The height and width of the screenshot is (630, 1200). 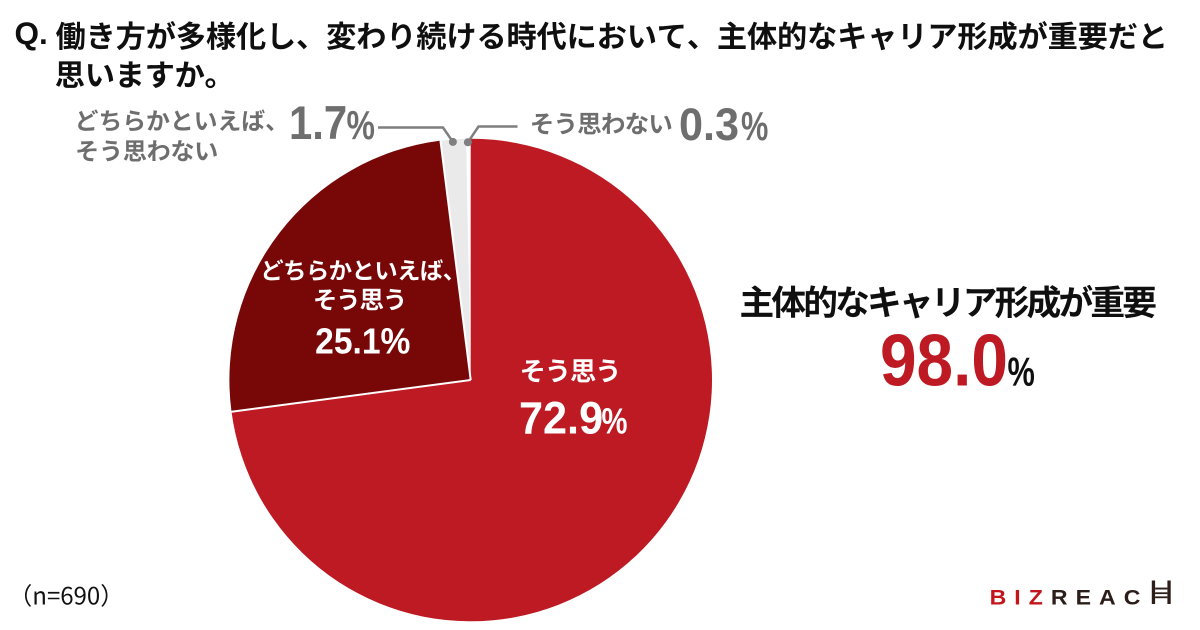 What do you see at coordinates (31, 33) in the screenshot?
I see `svg-text: Q.` at bounding box center [31, 33].